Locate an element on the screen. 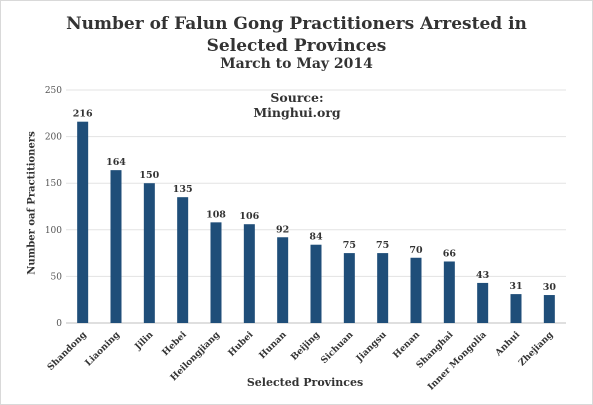 Image resolution: width=593 pixels, height=405 pixels. chart-title-line2: Selected Provinces is located at coordinates (296, 46).